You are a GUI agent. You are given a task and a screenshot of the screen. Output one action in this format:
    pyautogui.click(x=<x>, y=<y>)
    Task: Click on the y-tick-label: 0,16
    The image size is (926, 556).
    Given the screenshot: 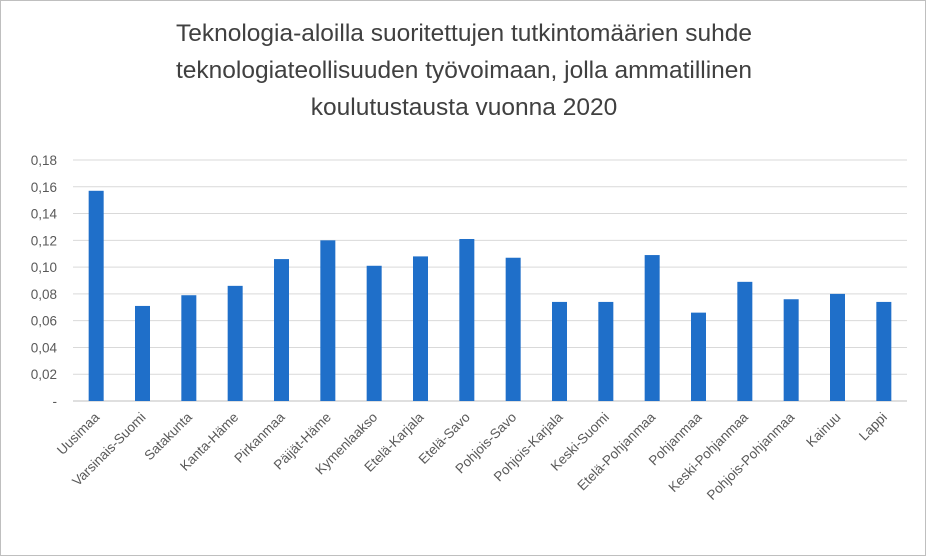 What is the action you would take?
    pyautogui.click(x=44, y=187)
    